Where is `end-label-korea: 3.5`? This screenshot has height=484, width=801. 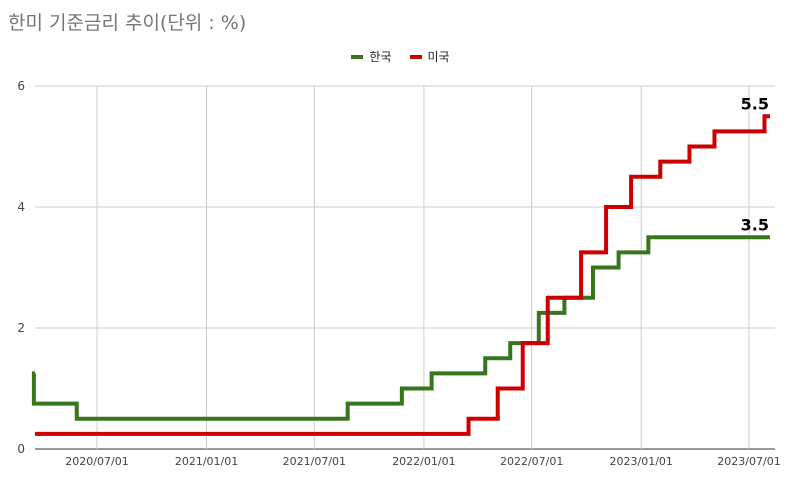 end-label-korea: 3.5 is located at coordinates (755, 224).